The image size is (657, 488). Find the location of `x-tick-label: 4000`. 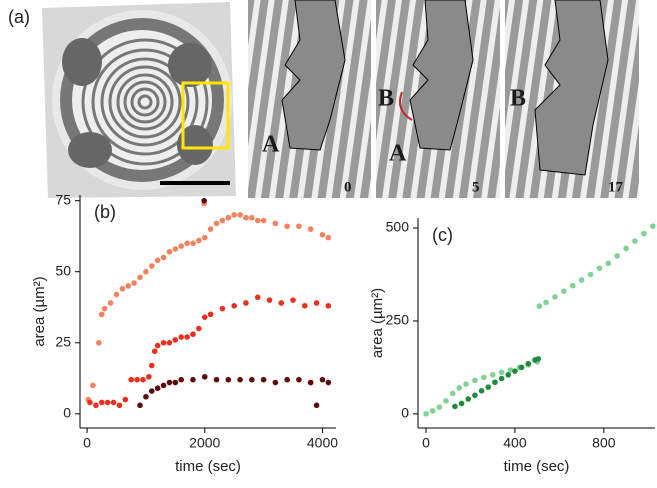

x-tick-label: 4000 is located at coordinates (322, 443).